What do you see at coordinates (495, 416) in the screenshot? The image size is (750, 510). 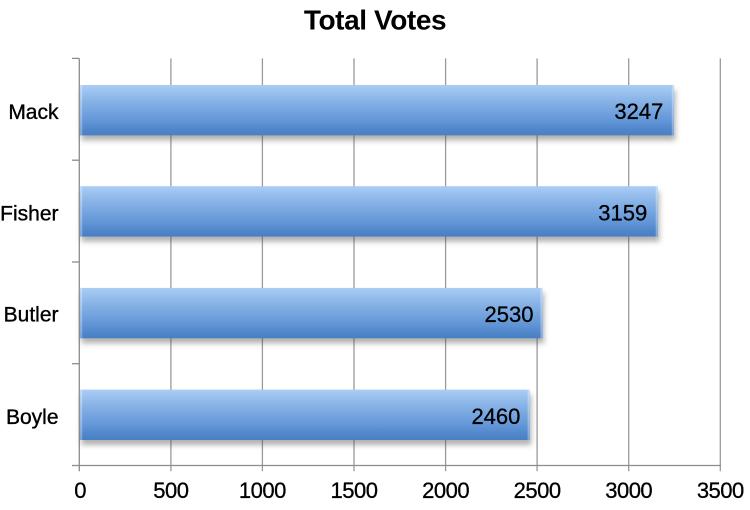 I see `svg-text: 2460` at bounding box center [495, 416].